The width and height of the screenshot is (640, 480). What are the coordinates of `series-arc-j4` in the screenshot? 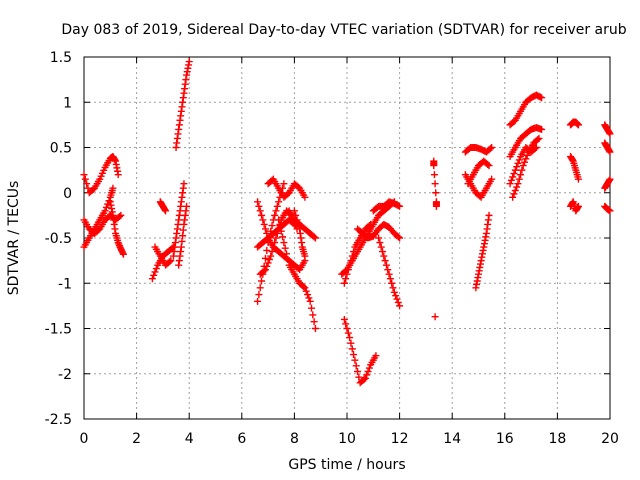 It's located at (607, 208).